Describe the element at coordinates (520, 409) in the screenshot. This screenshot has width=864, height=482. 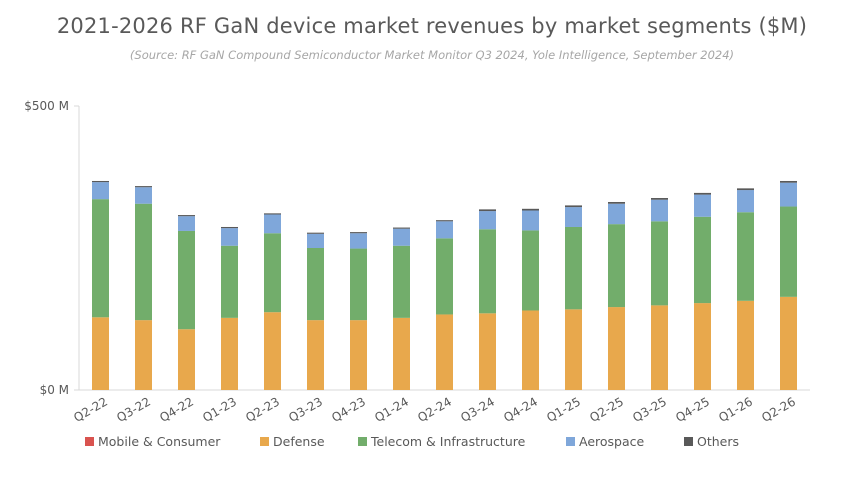
I see `x-tick-label: Q4-24` at that location.